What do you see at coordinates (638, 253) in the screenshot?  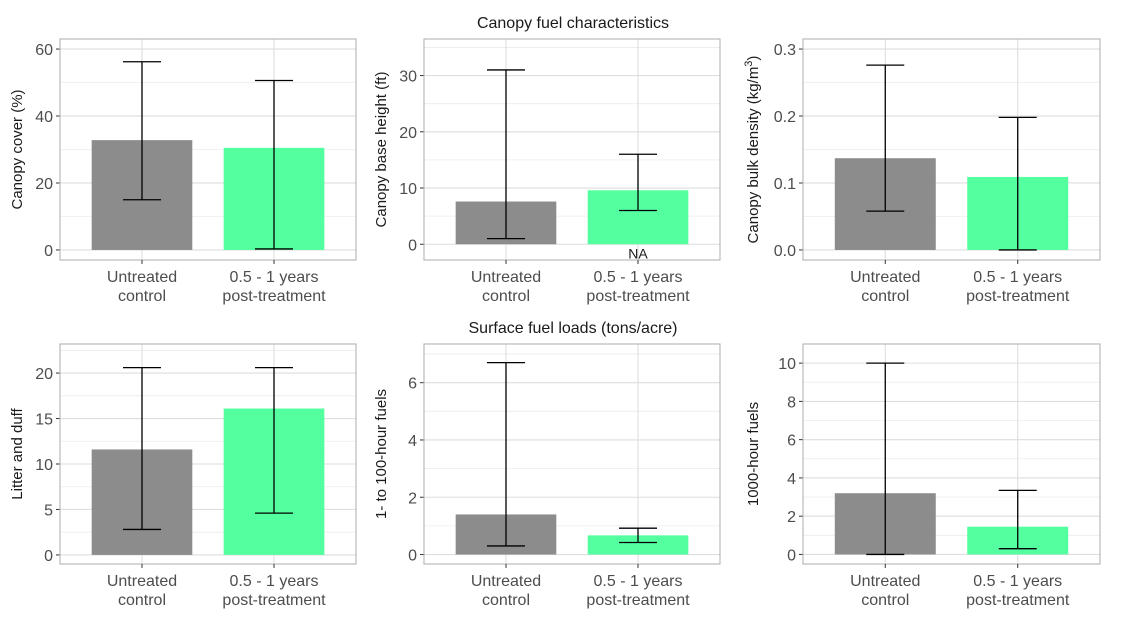 I see `na-annotation: NA` at bounding box center [638, 253].